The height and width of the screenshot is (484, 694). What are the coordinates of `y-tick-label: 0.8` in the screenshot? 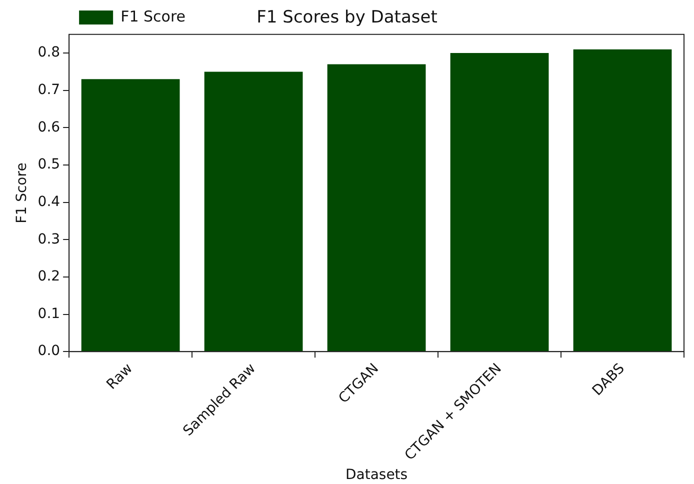 It's located at (49, 52).